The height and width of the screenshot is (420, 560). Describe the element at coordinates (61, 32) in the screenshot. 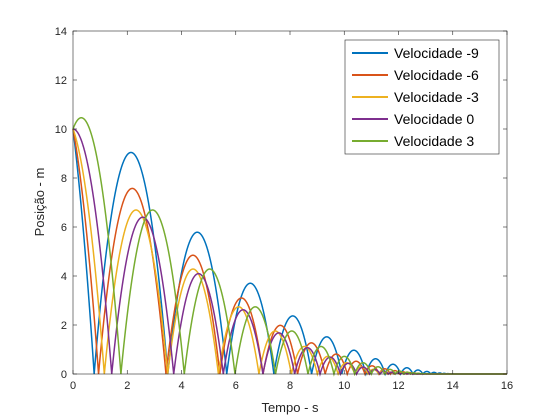

I see `y-tick-label: 14` at that location.